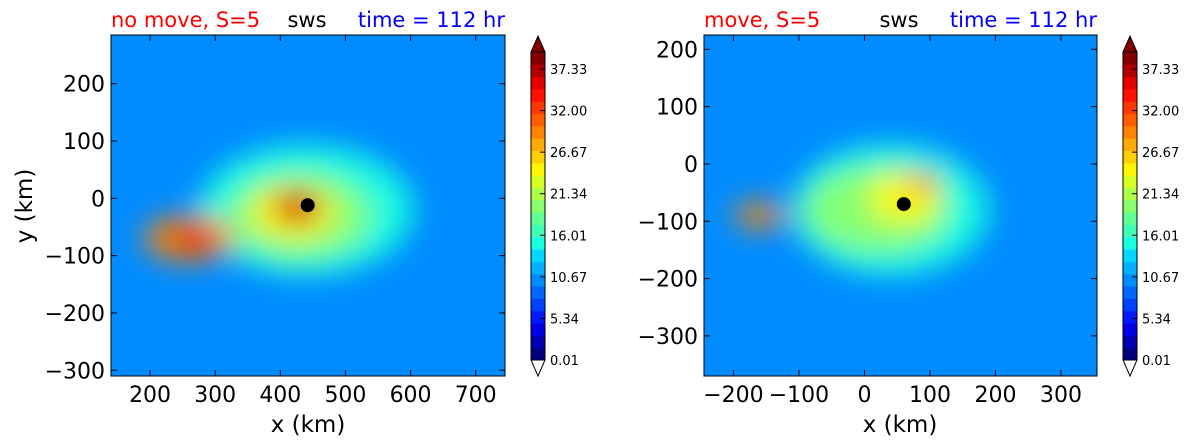  What do you see at coordinates (185, 20) in the screenshot?
I see `title-left-text: no move, S=5` at bounding box center [185, 20].